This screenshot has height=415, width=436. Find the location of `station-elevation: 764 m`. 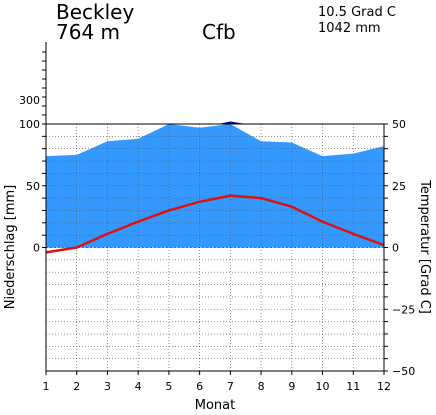

station-elevation: 764 m is located at coordinates (88, 32).